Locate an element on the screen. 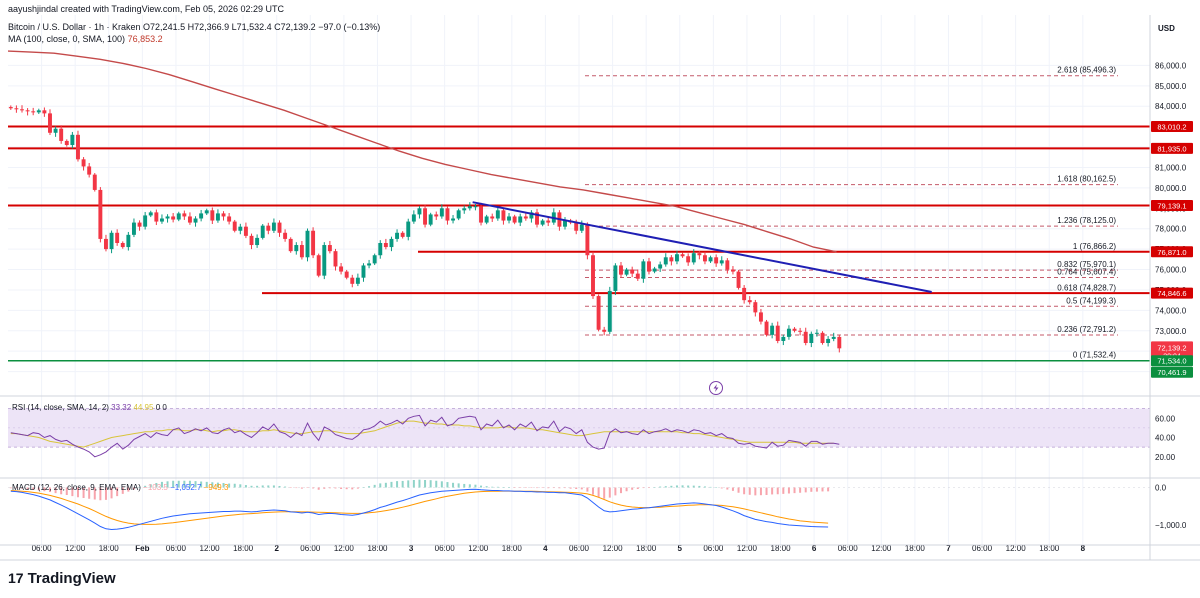 This screenshot has width=1200, height=598. lightning-icon is located at coordinates (716, 388).